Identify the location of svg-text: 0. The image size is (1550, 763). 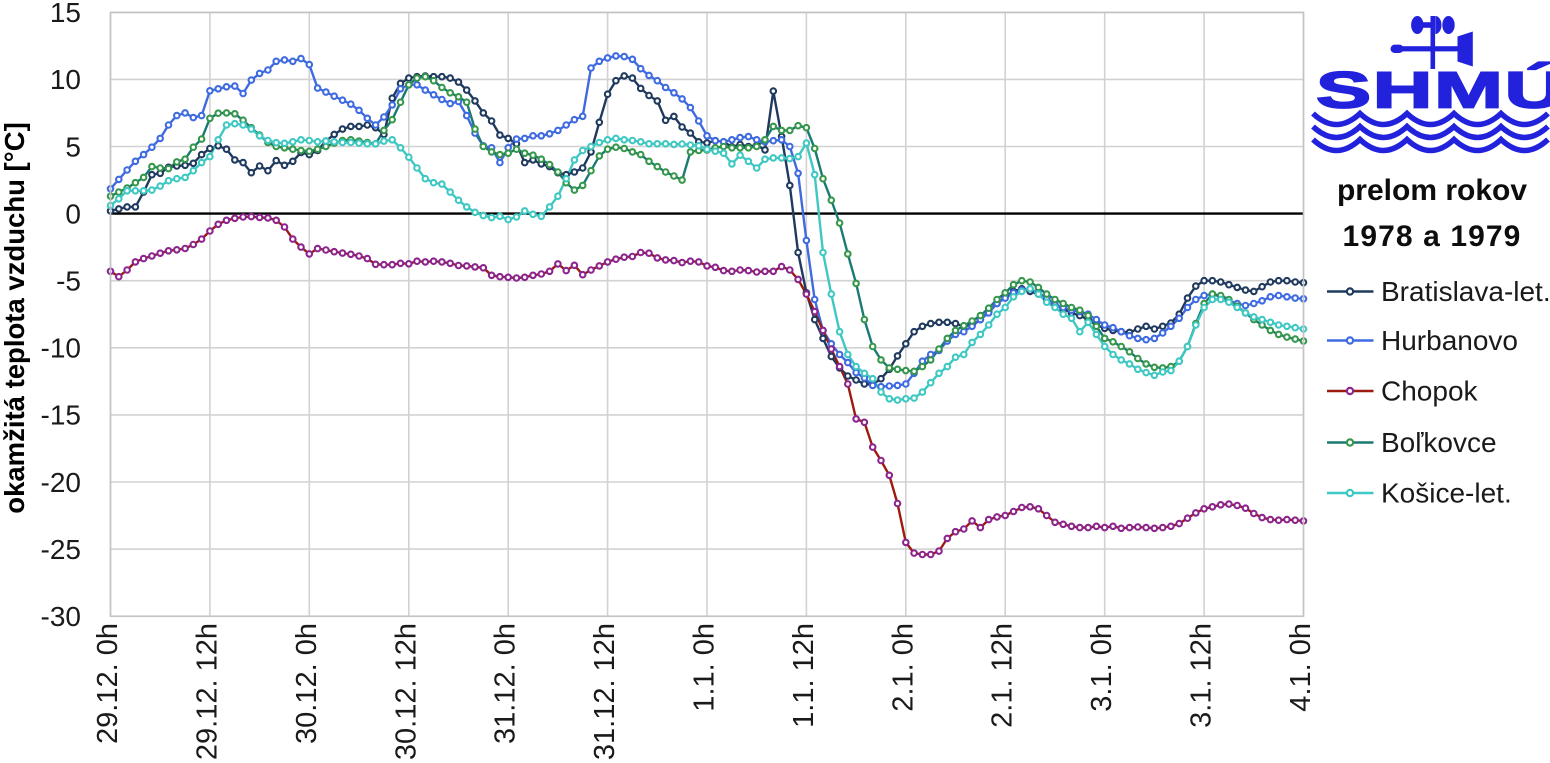
(73, 213).